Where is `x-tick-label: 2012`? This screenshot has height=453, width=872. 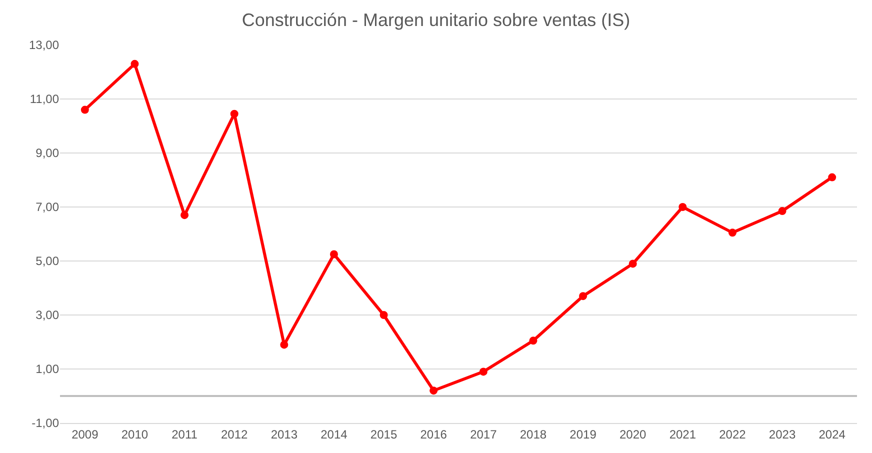
x-tick-label: 2012 is located at coordinates (234, 434).